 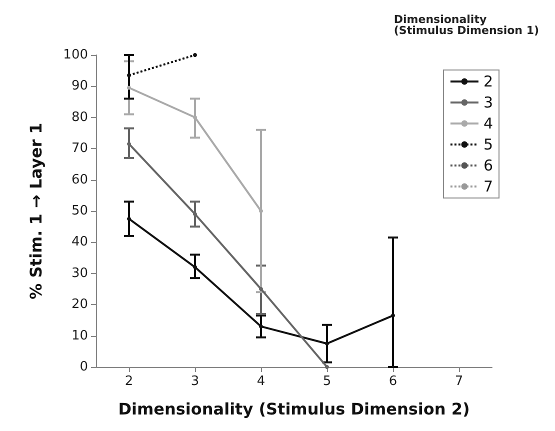 I want to click on y-axis-title: % Stim. 1 → Layer 1, so click(x=36, y=211).